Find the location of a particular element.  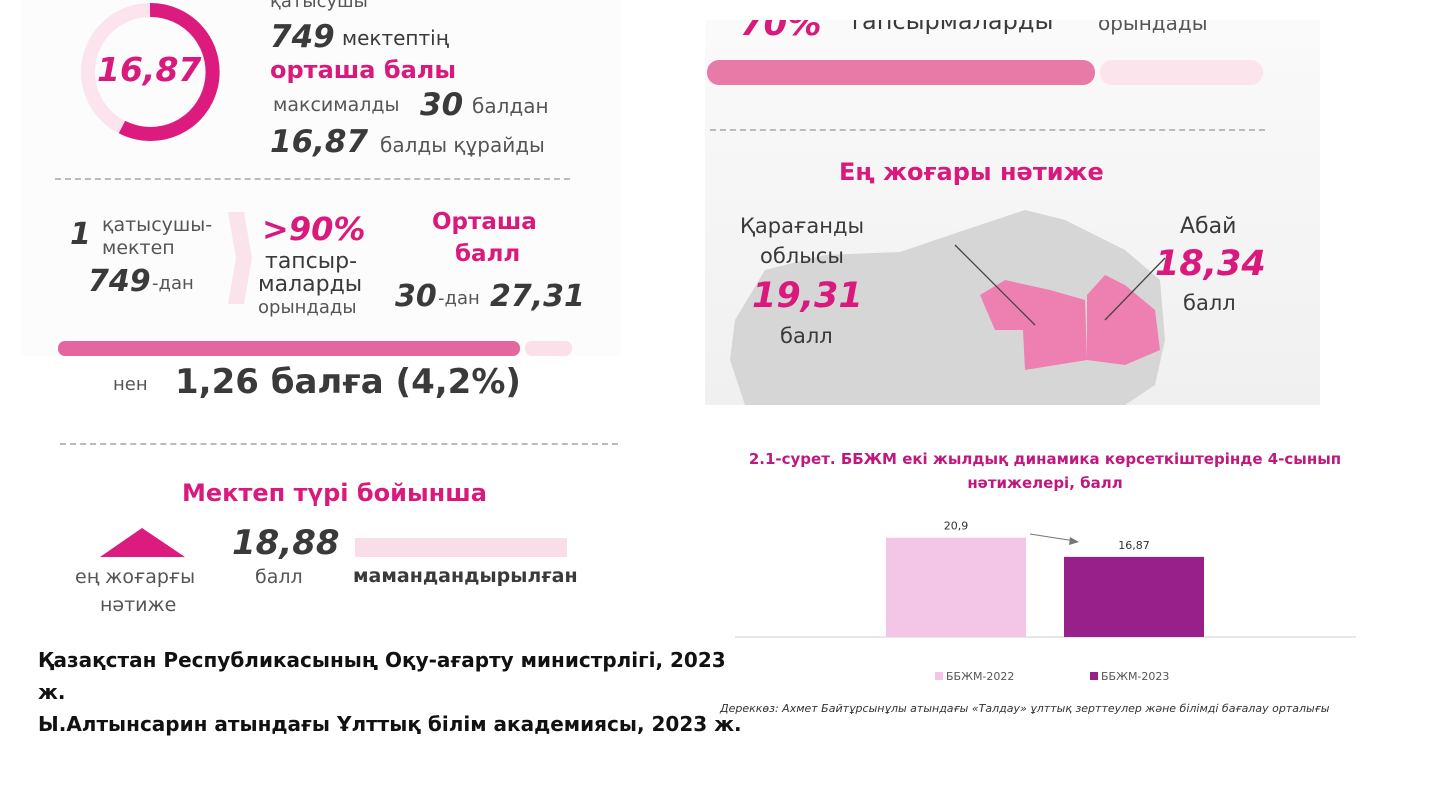

diff: 1,26 балға (4,2%) is located at coordinates (348, 382).